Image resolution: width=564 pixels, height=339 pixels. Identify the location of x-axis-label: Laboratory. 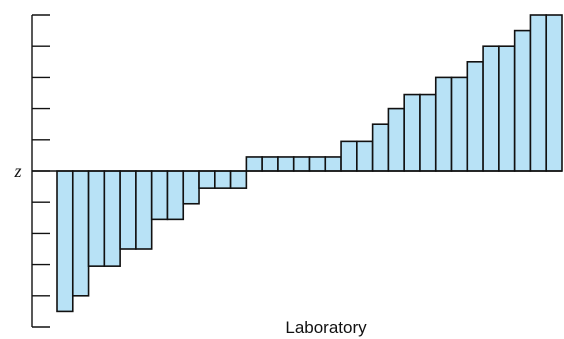
(326, 327).